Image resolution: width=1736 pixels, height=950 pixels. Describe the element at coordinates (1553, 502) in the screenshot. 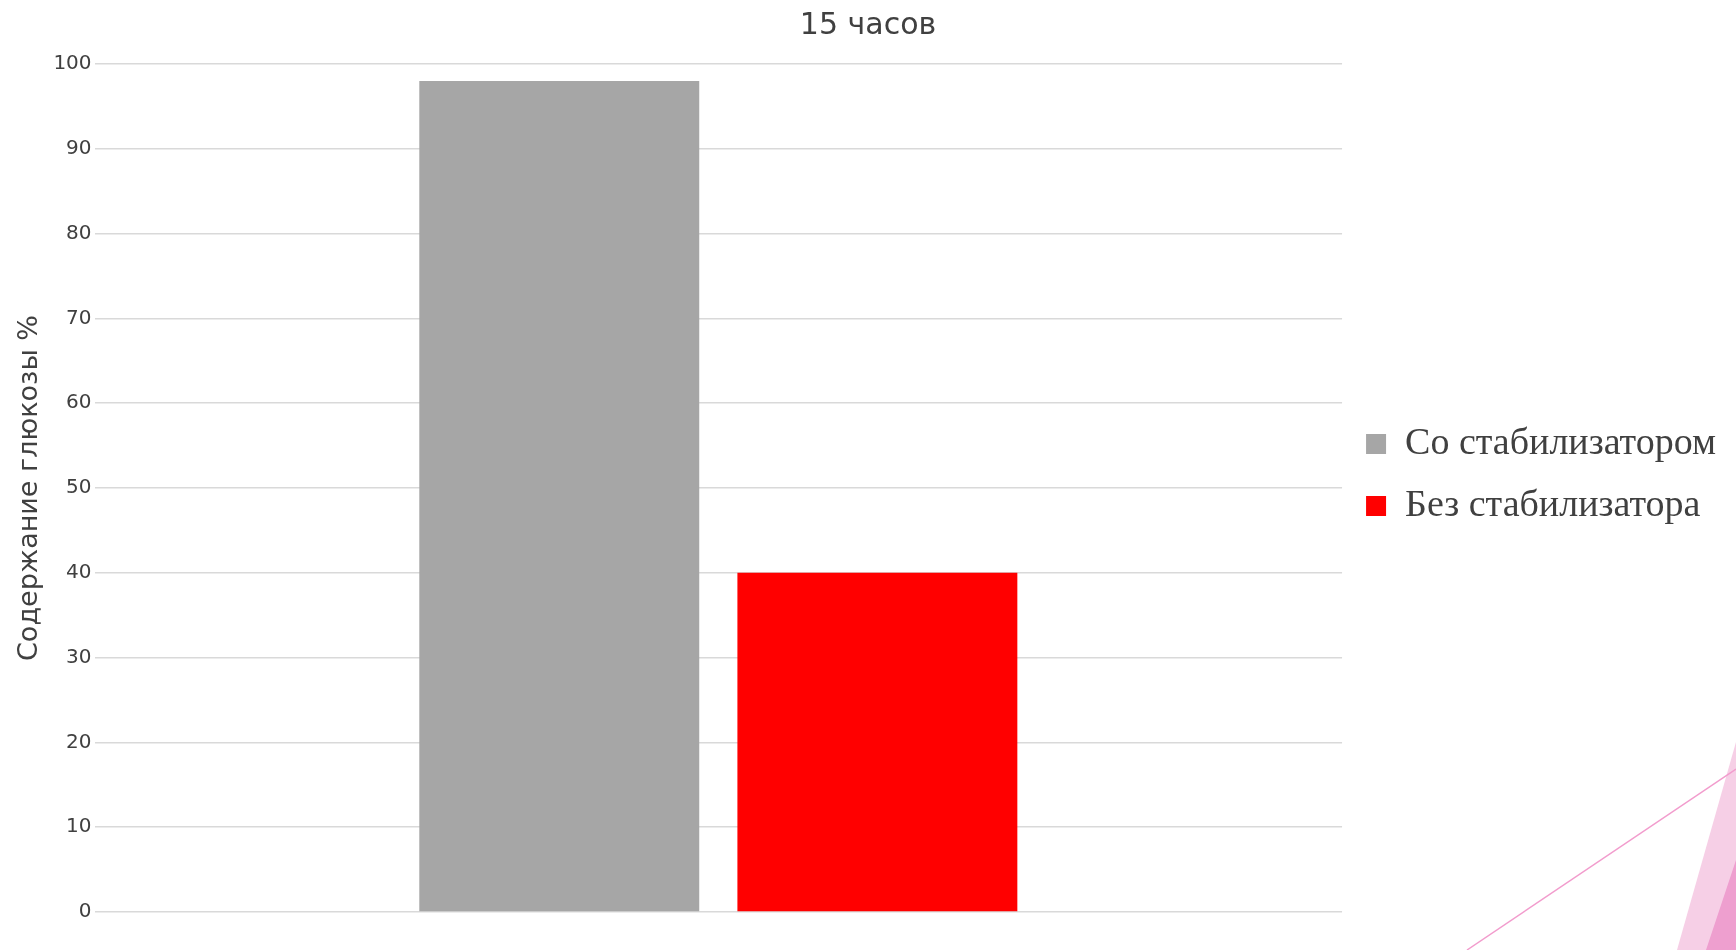

I see `legend-label: Без стабилизатора` at that location.